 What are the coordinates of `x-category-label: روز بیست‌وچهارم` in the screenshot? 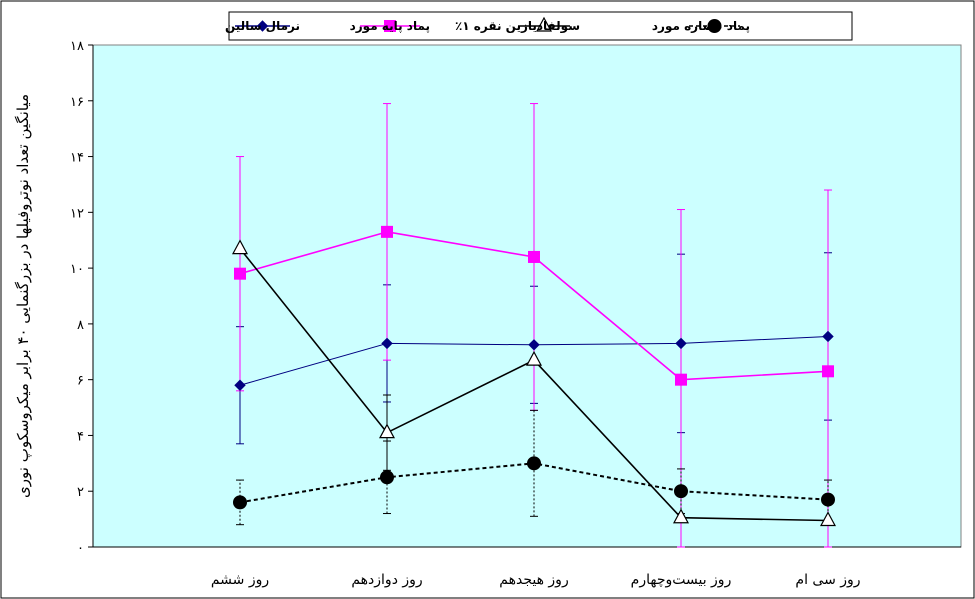 It's located at (681, 580).